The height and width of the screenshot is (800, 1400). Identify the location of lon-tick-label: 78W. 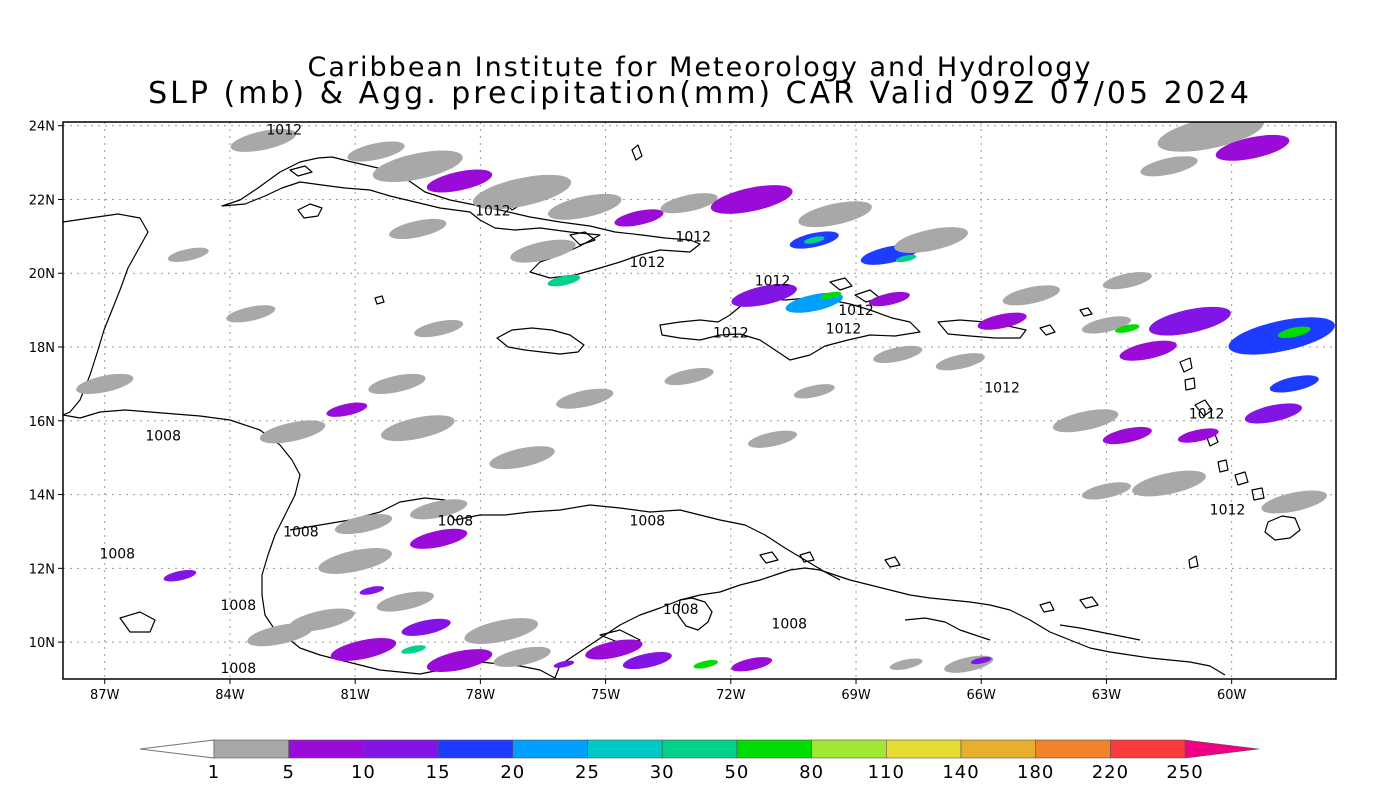
(481, 695).